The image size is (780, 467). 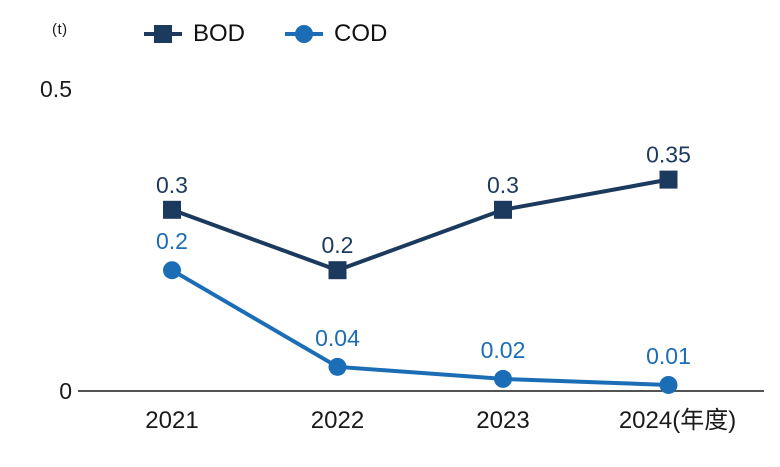 I want to click on point-label-bod: 0.35, so click(x=668, y=155).